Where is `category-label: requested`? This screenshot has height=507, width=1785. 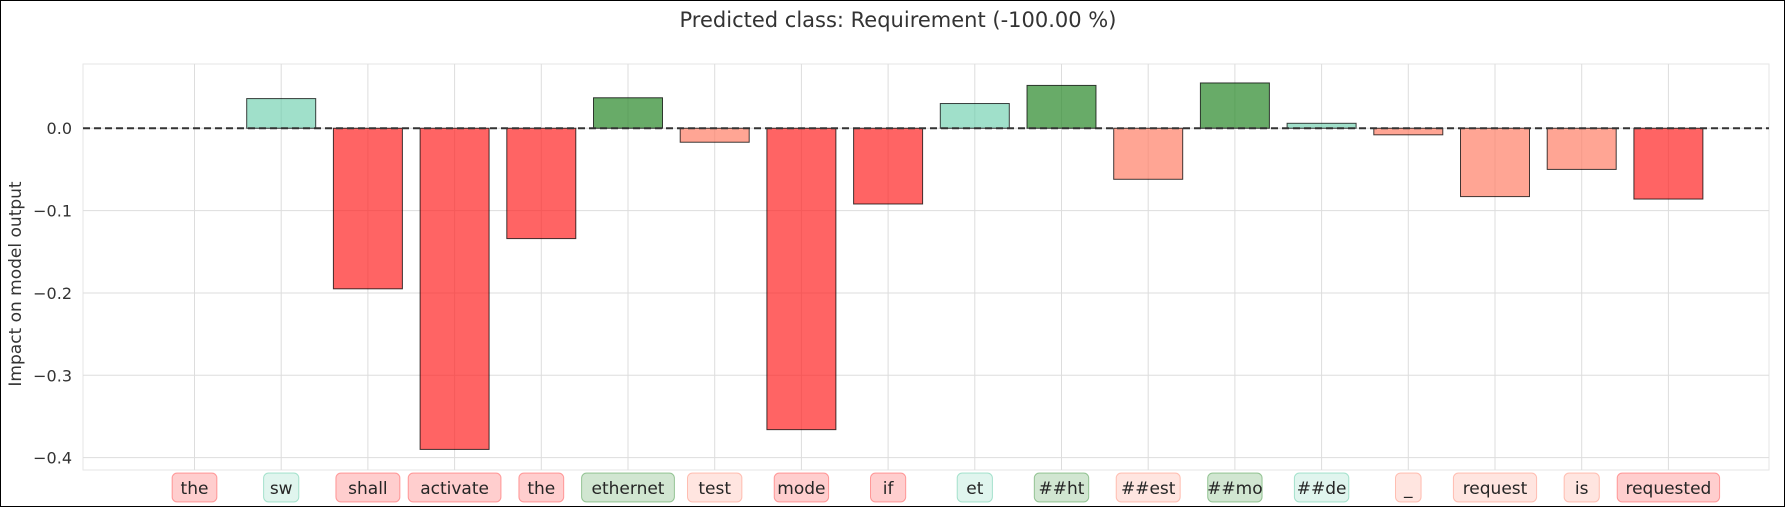 category-label: requested is located at coordinates (1668, 489).